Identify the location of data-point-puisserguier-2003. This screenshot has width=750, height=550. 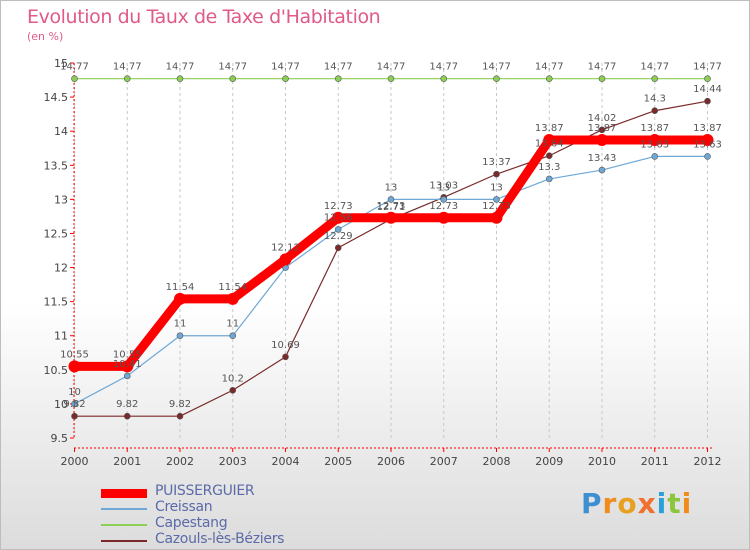
(232, 298).